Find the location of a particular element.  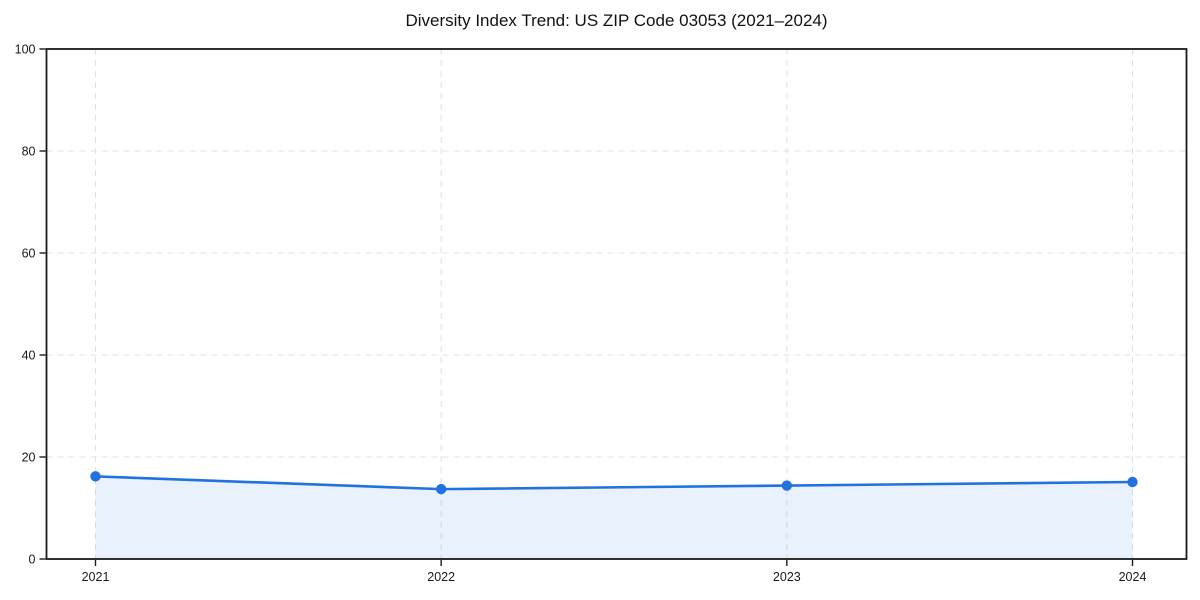

x-tick-label: 2023 is located at coordinates (787, 577).